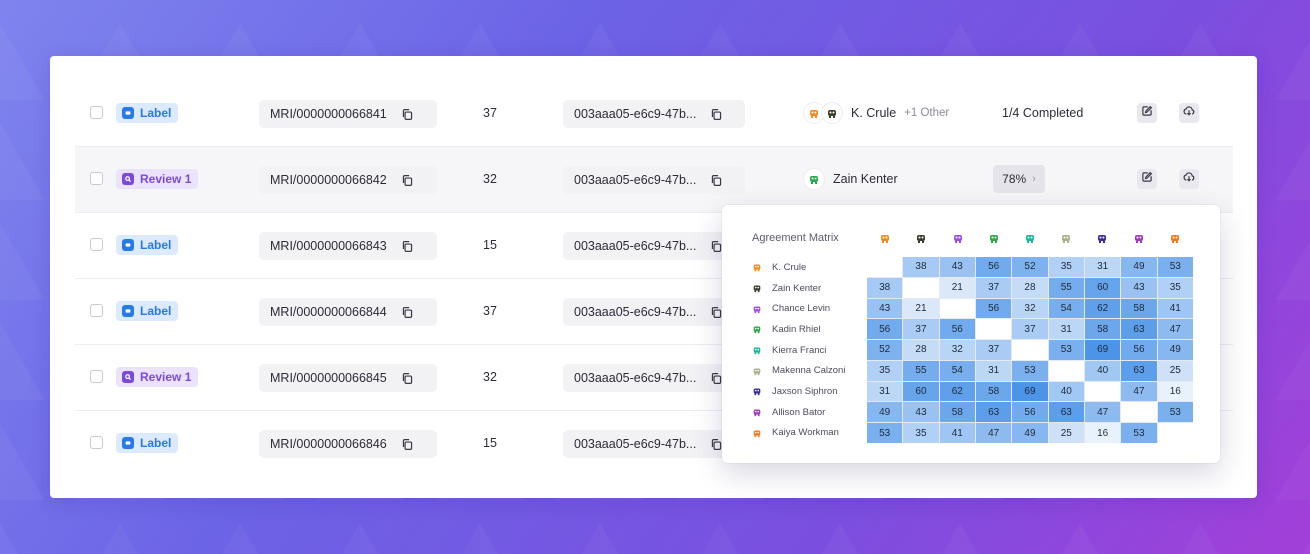 This screenshot has height=554, width=1310. What do you see at coordinates (797, 288) in the screenshot?
I see `annotator-name: Zain Kenter` at bounding box center [797, 288].